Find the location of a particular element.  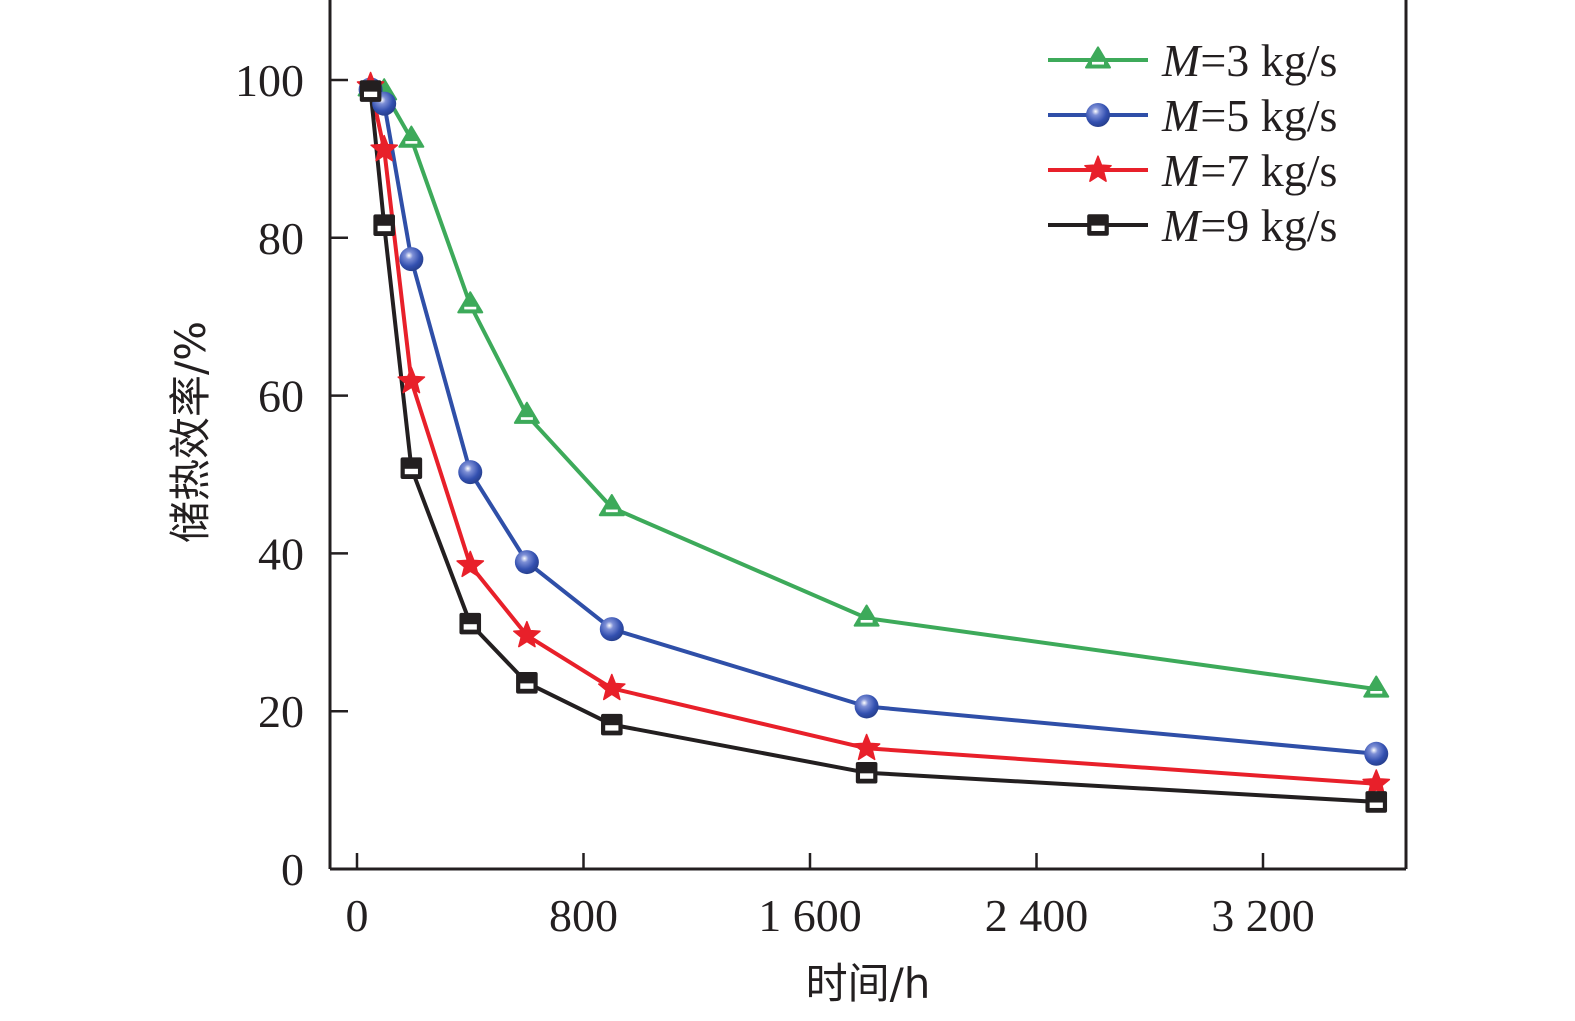

y-tick-label: 100 is located at coordinates (269, 80).